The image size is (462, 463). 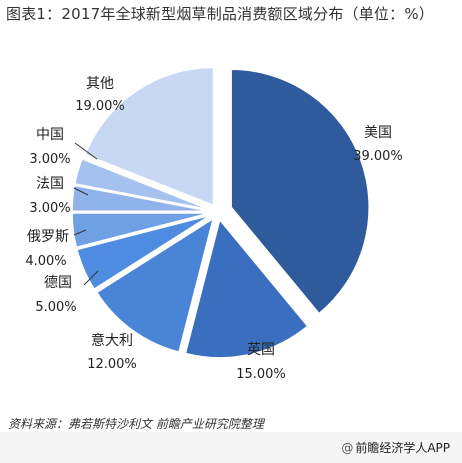 What do you see at coordinates (136, 424) in the screenshot?
I see `source-note: 资料来源：弗若斯特沙利文 前瞻产业研究院整理` at bounding box center [136, 424].